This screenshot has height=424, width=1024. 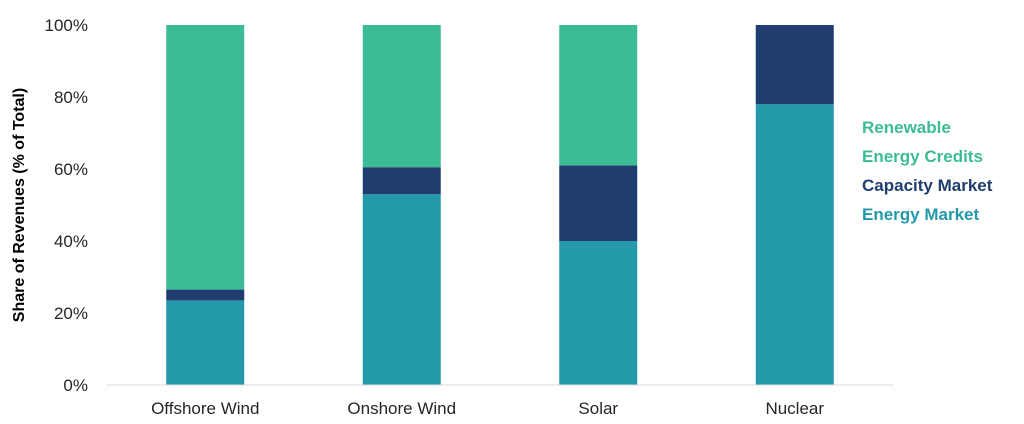 I want to click on y-axis-ticks: 0% 20% 40% 60% 80% 100%, so click(x=66, y=205).